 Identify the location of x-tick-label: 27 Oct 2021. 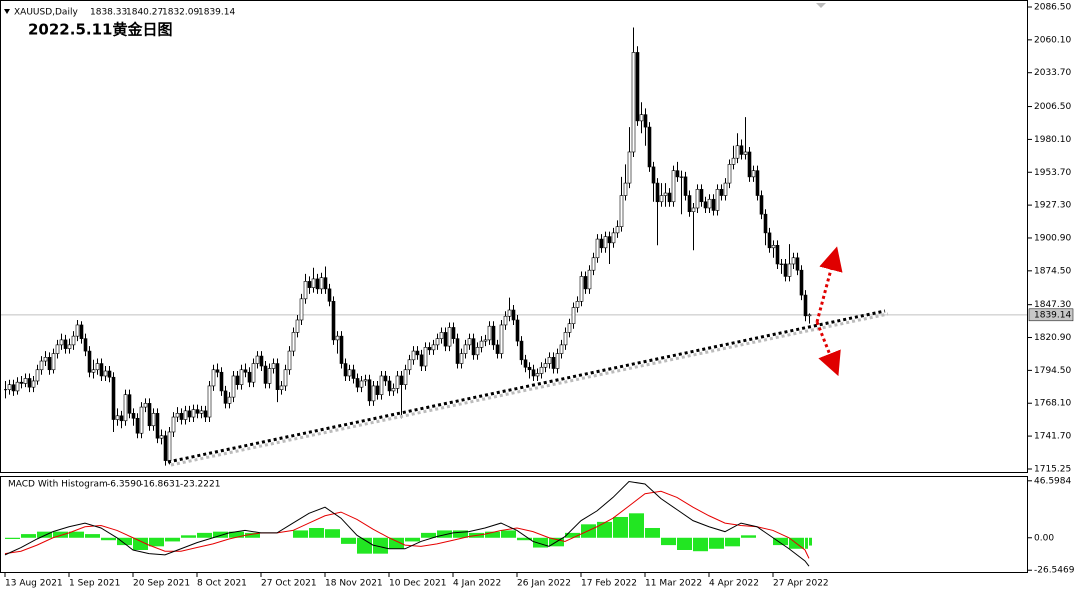
(289, 584).